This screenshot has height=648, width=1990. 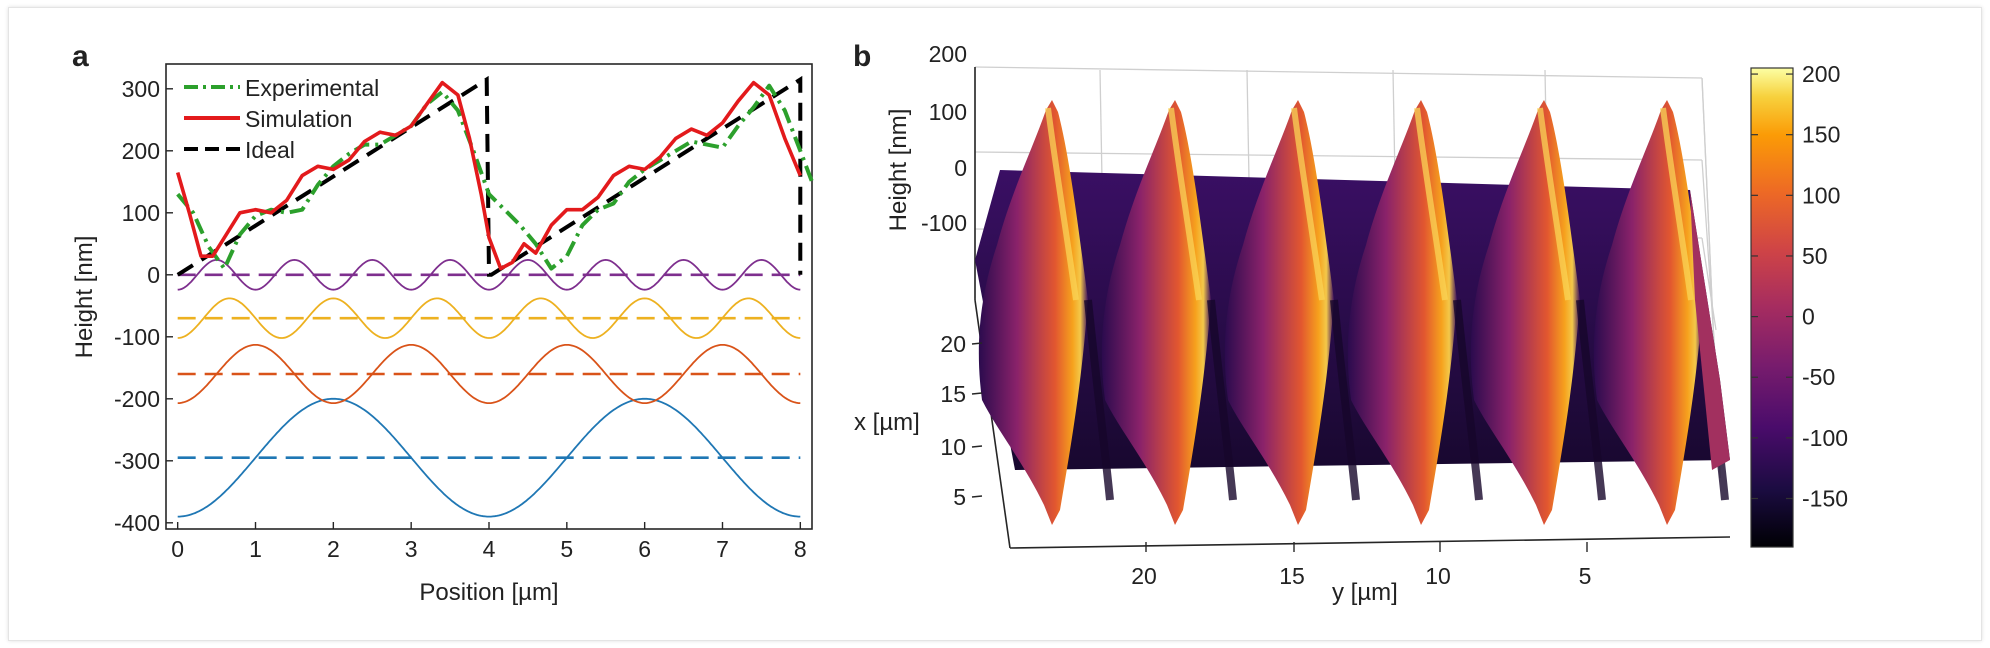 I want to click on z-tick-label-b: 100, so click(x=948, y=112).